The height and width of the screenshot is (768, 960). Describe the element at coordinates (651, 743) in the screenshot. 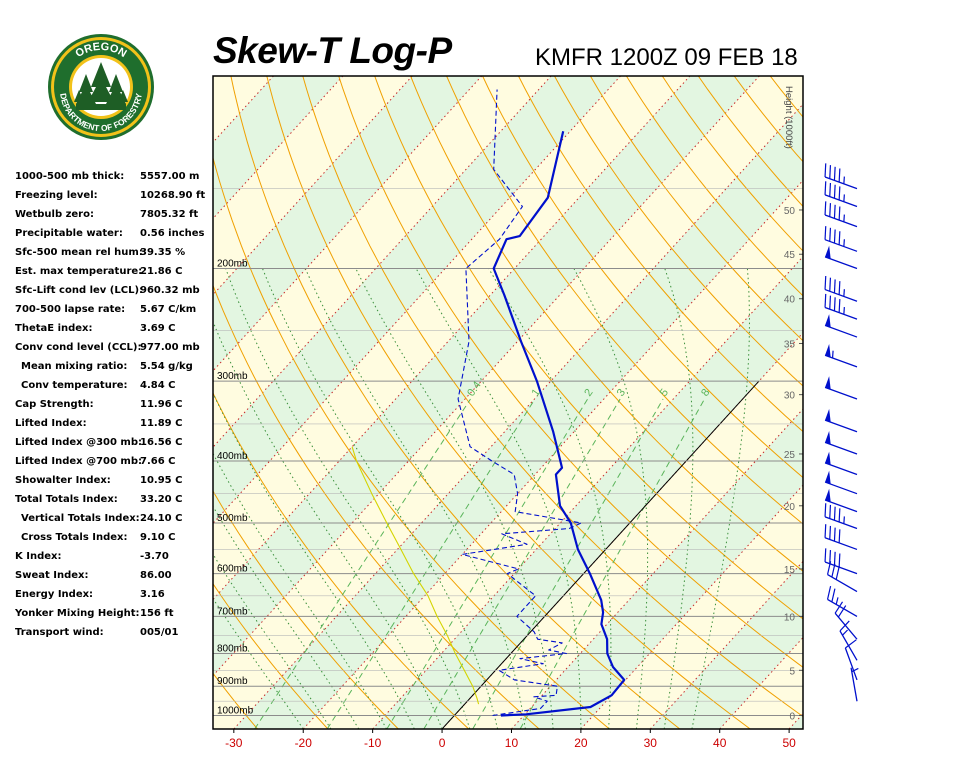

I see `x-tick-label: 30` at that location.